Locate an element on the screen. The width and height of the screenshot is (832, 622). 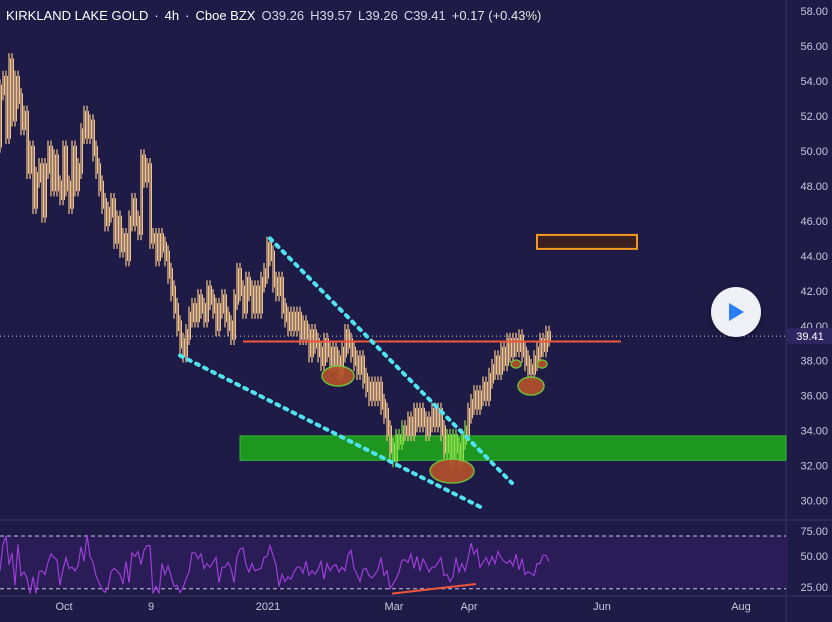
rsi-tick-label: 75.00 is located at coordinates (814, 532).